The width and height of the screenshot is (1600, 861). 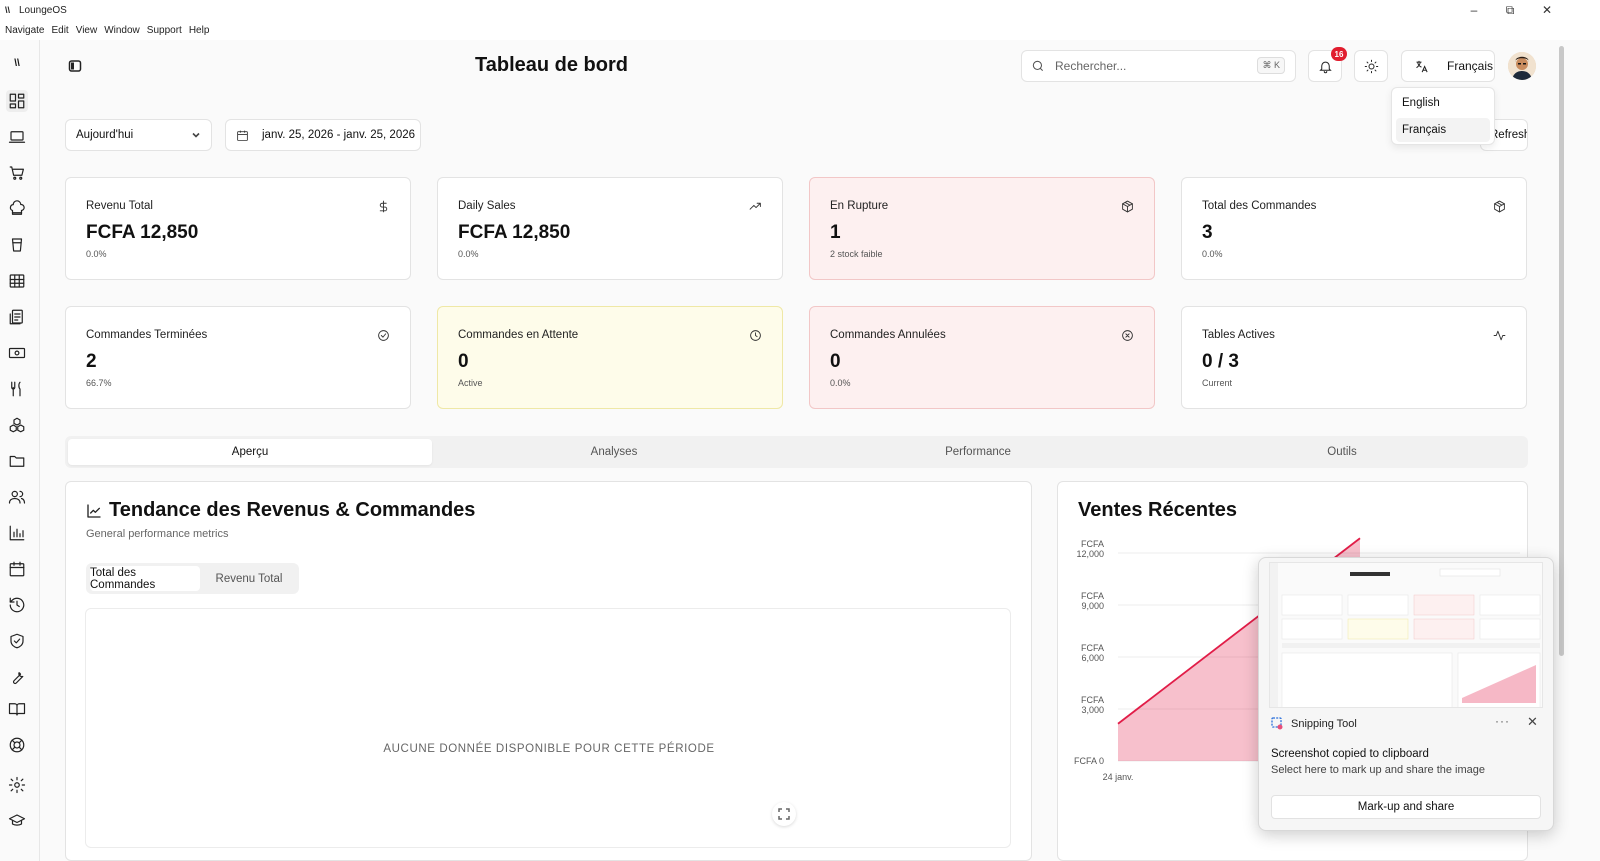 I want to click on stat-label: Revenu Total, so click(x=119, y=206).